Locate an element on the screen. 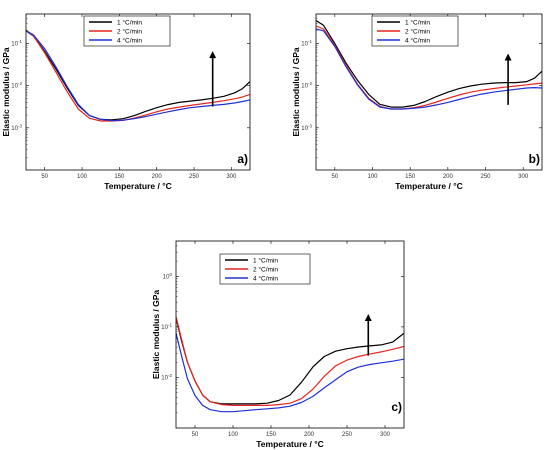 The image size is (550, 450). panel-letter: c) is located at coordinates (396, 407).